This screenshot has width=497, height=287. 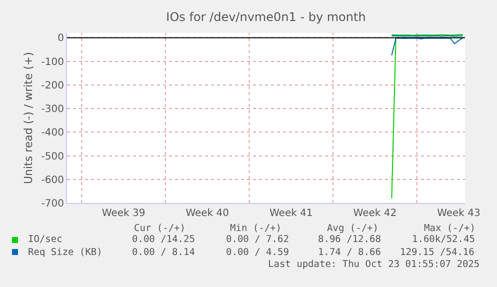 What do you see at coordinates (257, 239) in the screenshot?
I see `text: 0.00 / 7.62` at bounding box center [257, 239].